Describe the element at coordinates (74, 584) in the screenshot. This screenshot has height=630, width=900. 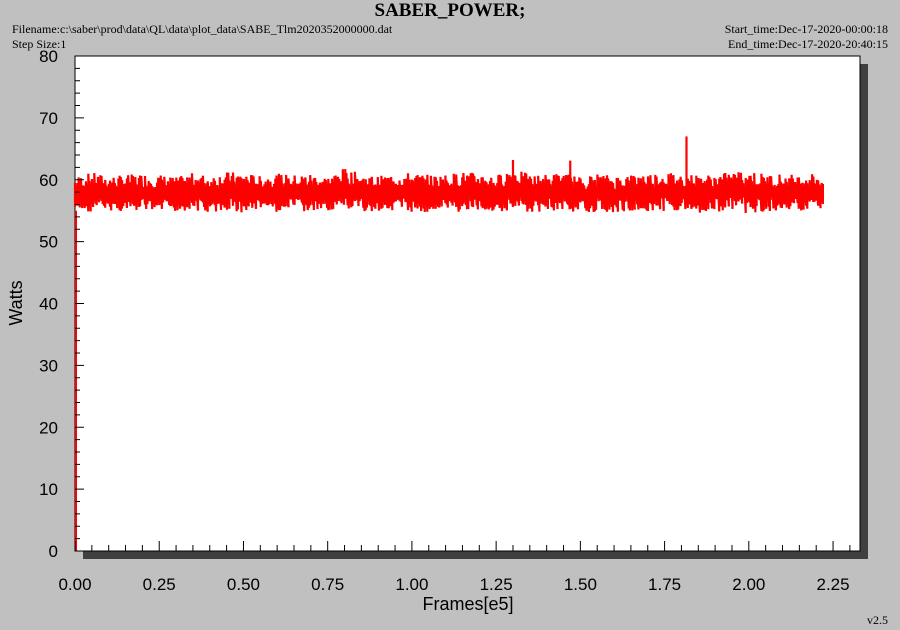
I see `x-tick-label: 0.00` at that location.